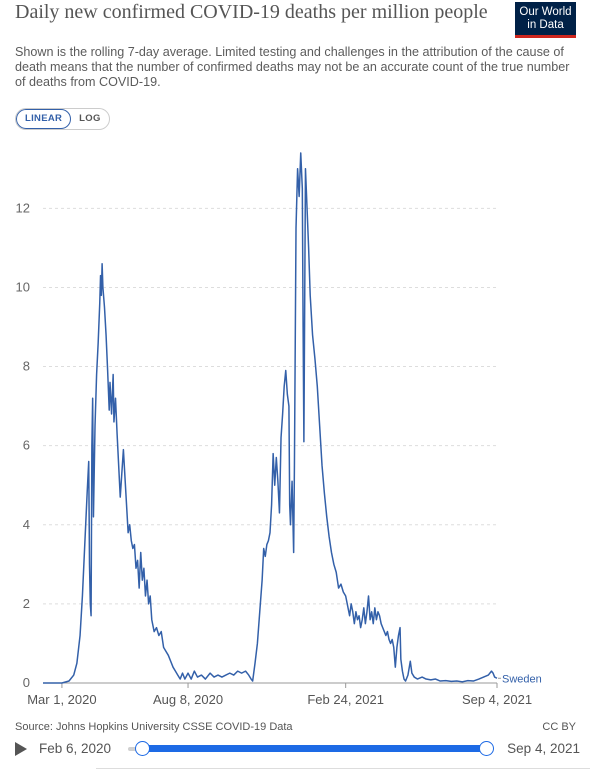 This screenshot has width=590, height=772. What do you see at coordinates (61, 699) in the screenshot?
I see `x-tick-label: Mar 1, 2020` at bounding box center [61, 699].